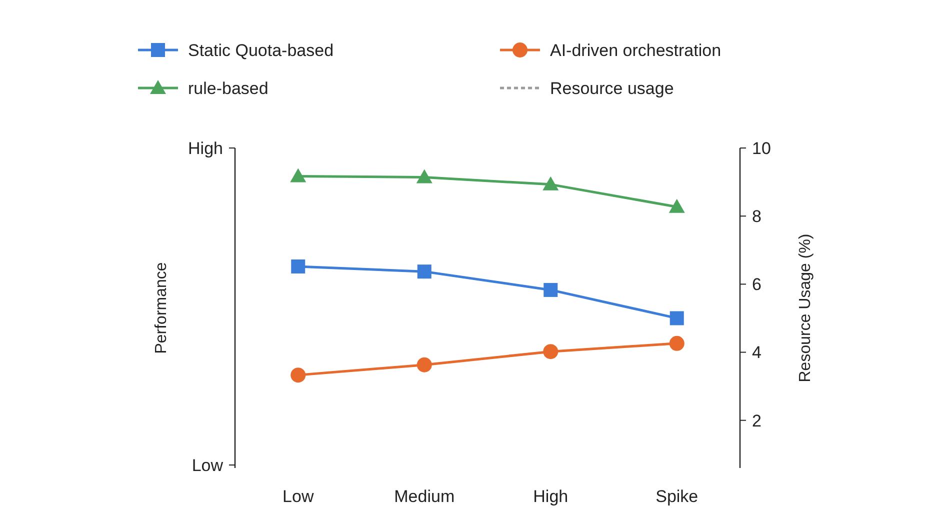 The width and height of the screenshot is (925, 530). What do you see at coordinates (208, 465) in the screenshot?
I see `text: Low` at bounding box center [208, 465].